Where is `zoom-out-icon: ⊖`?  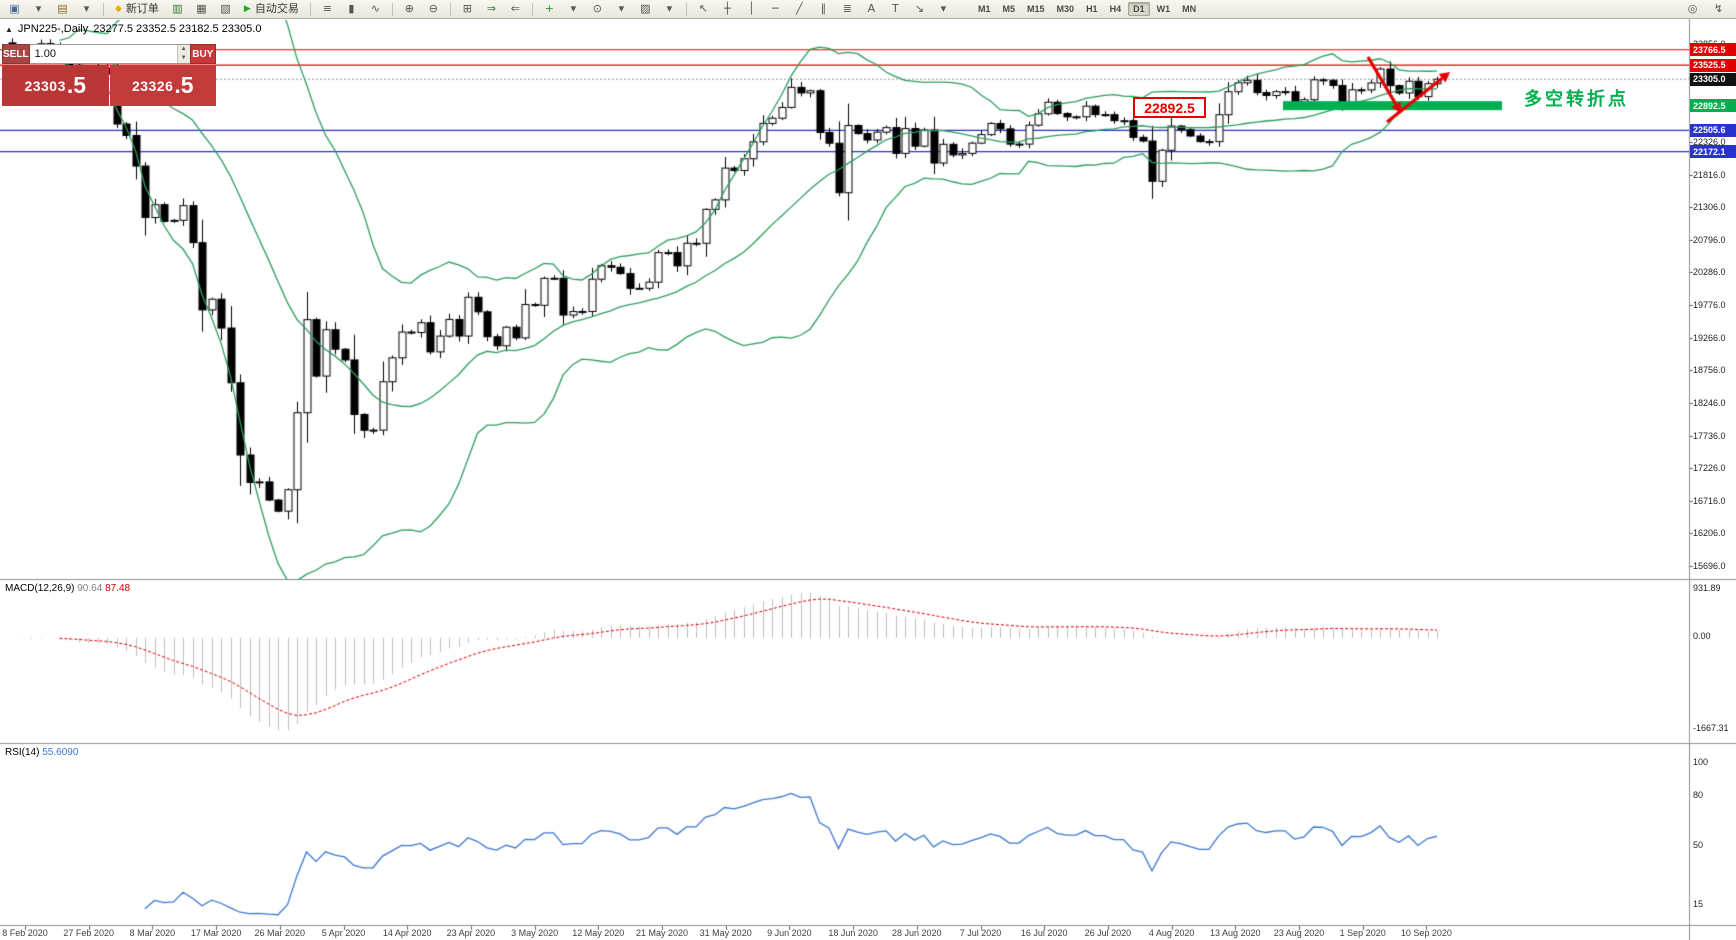 zoom-out-icon: ⊖ is located at coordinates (433, 8).